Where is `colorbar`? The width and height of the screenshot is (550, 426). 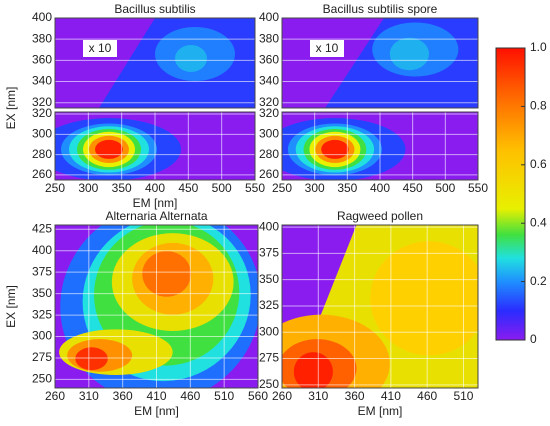
colorbar is located at coordinates (510, 194).